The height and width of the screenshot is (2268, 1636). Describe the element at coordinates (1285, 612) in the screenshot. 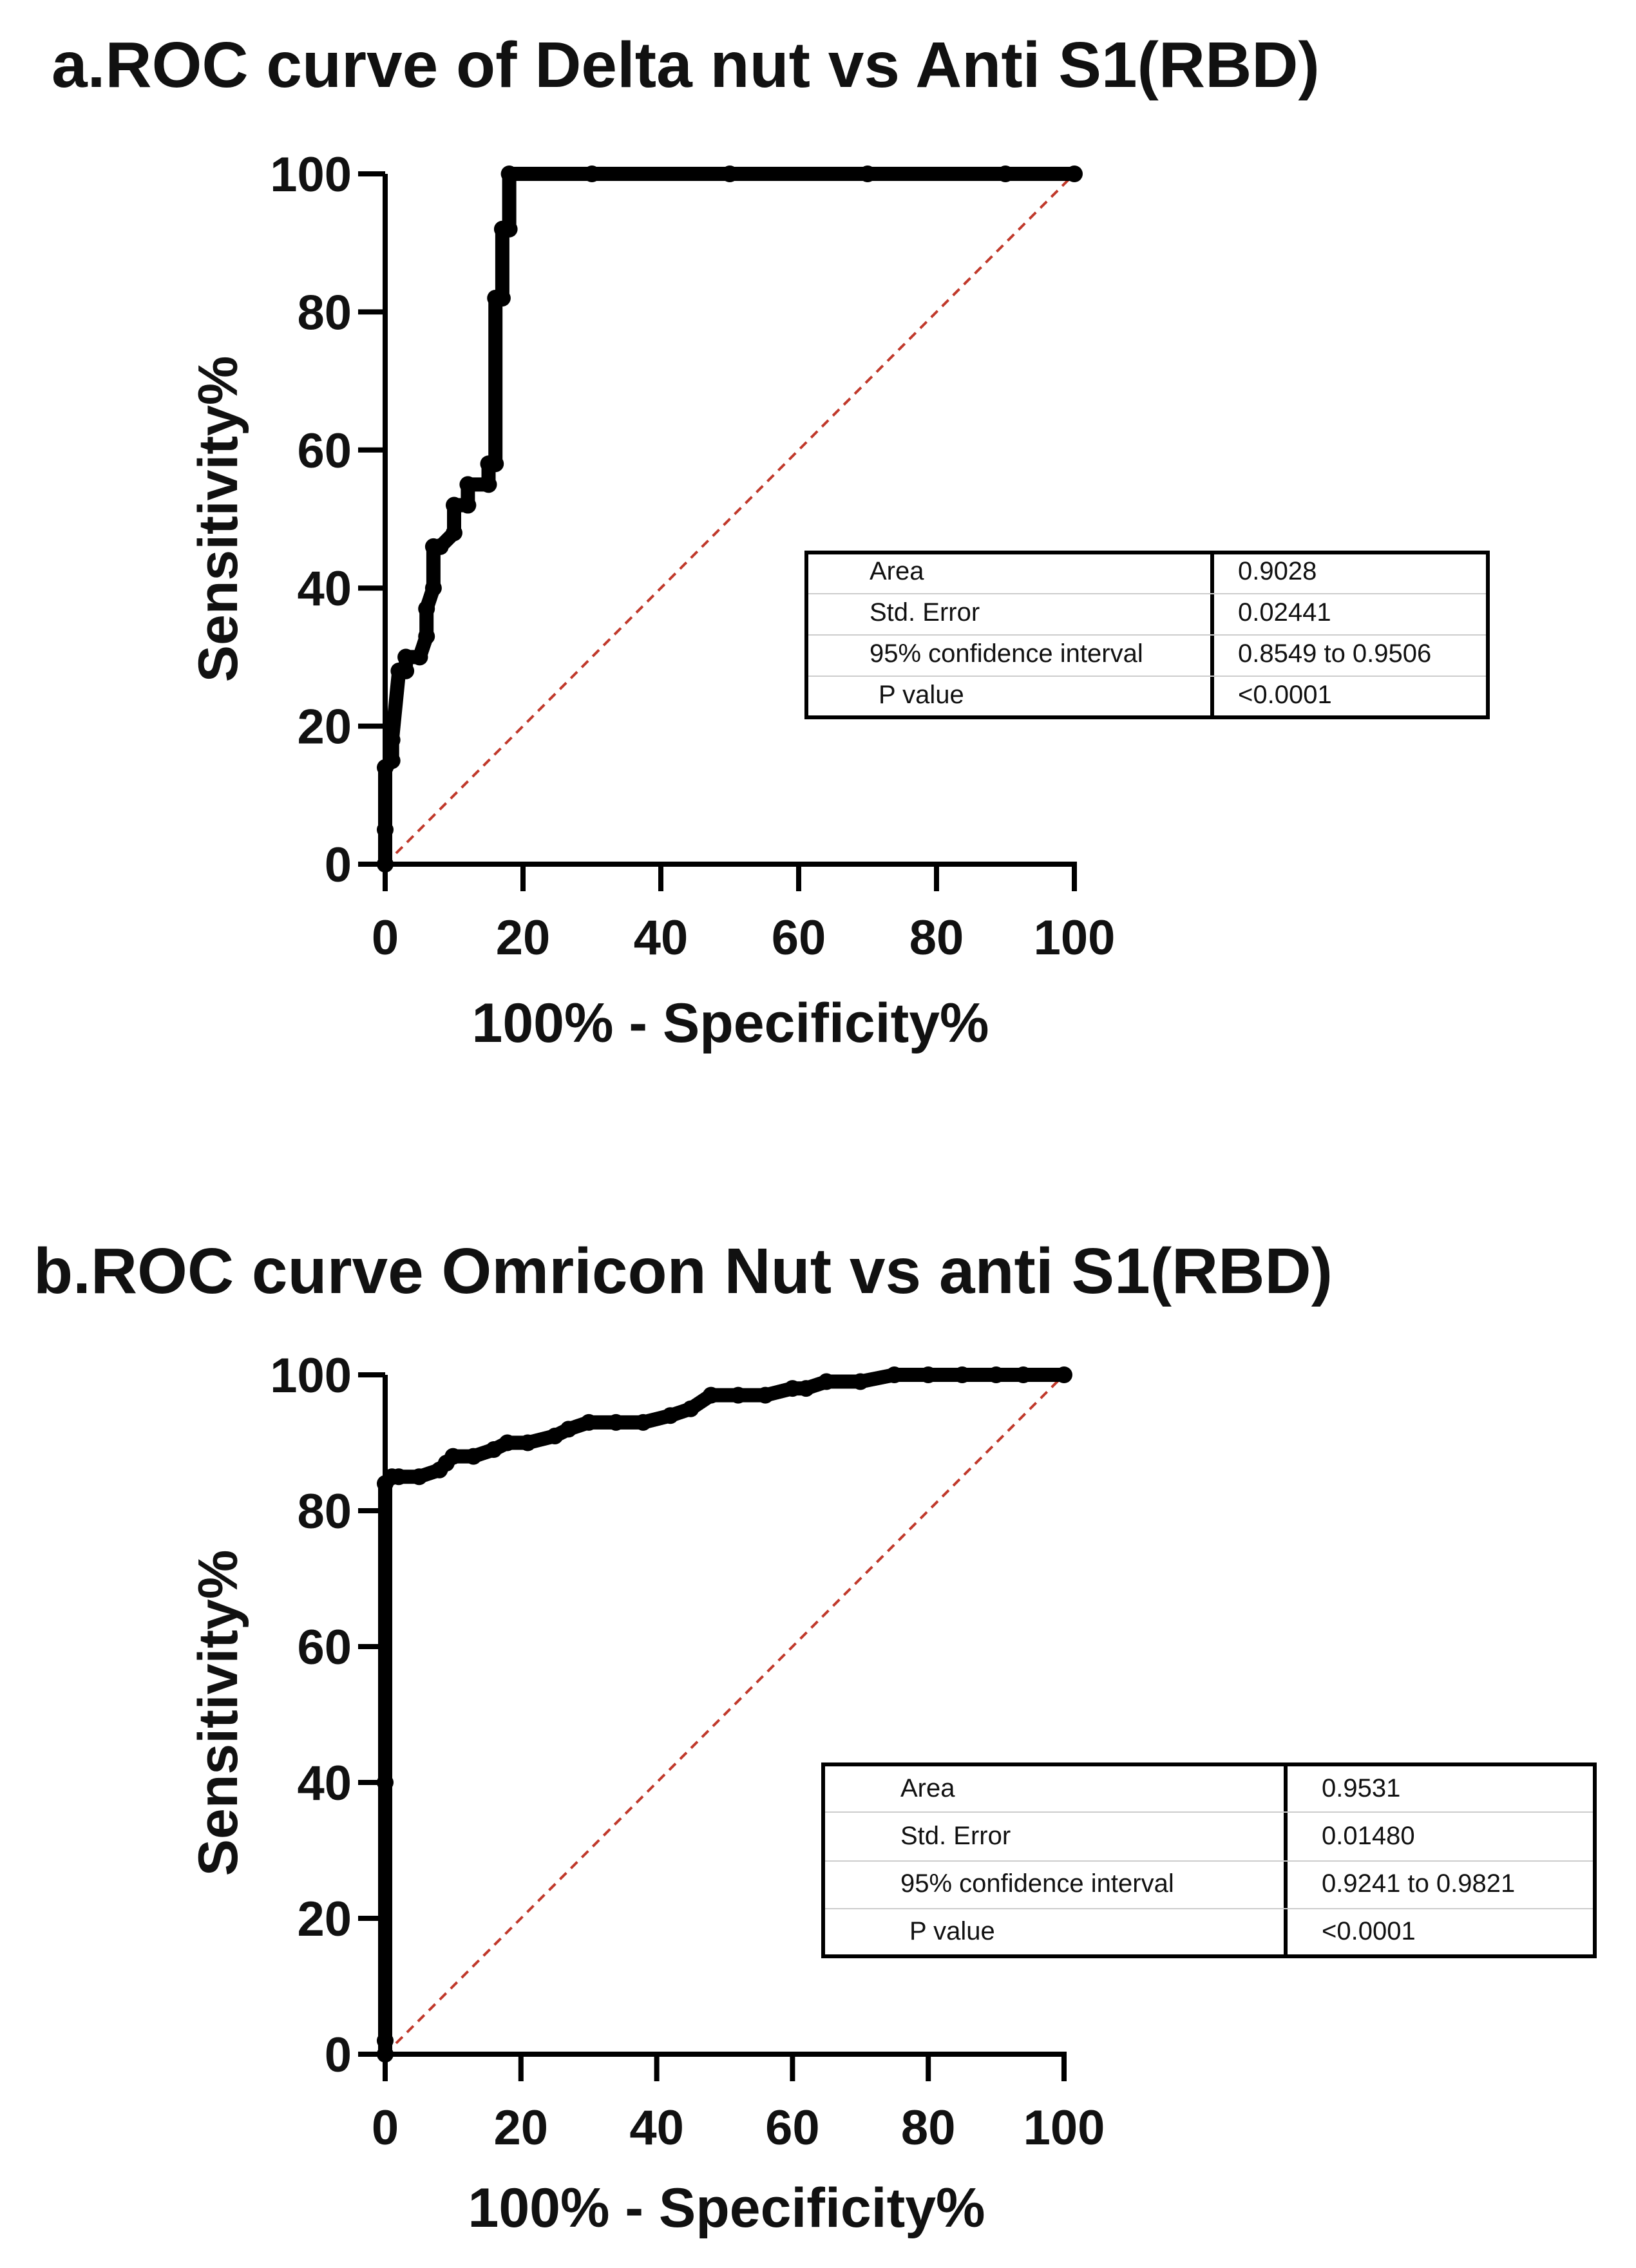

I see `chart-a-stat-value: 0.02441` at that location.